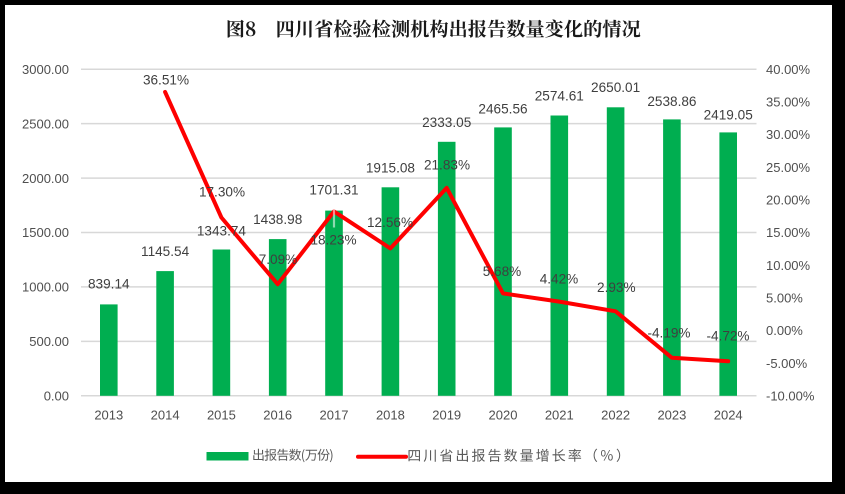  What do you see at coordinates (334, 415) in the screenshot?
I see `svg-text: 2017` at bounding box center [334, 415].